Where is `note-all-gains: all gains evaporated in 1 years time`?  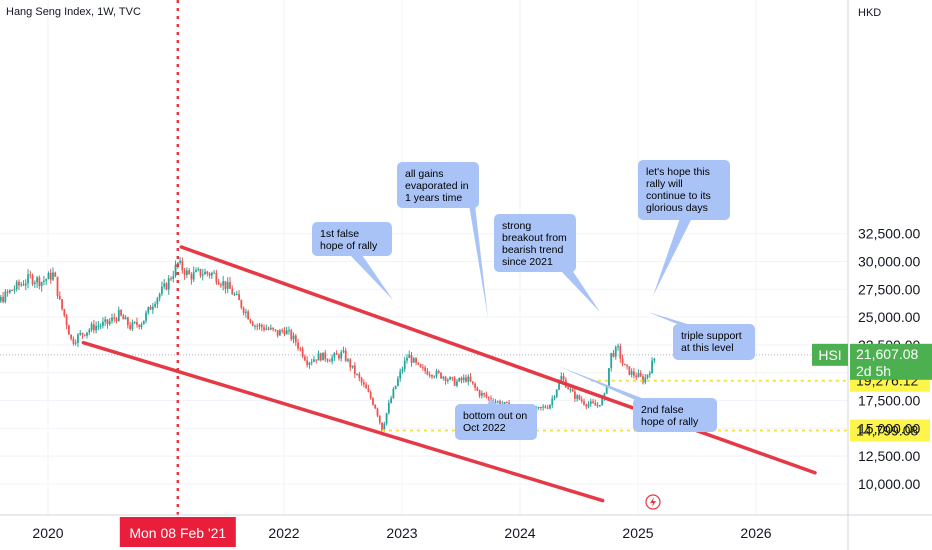 note-all-gains: all gains evaporated in 1 years time is located at coordinates (438, 185).